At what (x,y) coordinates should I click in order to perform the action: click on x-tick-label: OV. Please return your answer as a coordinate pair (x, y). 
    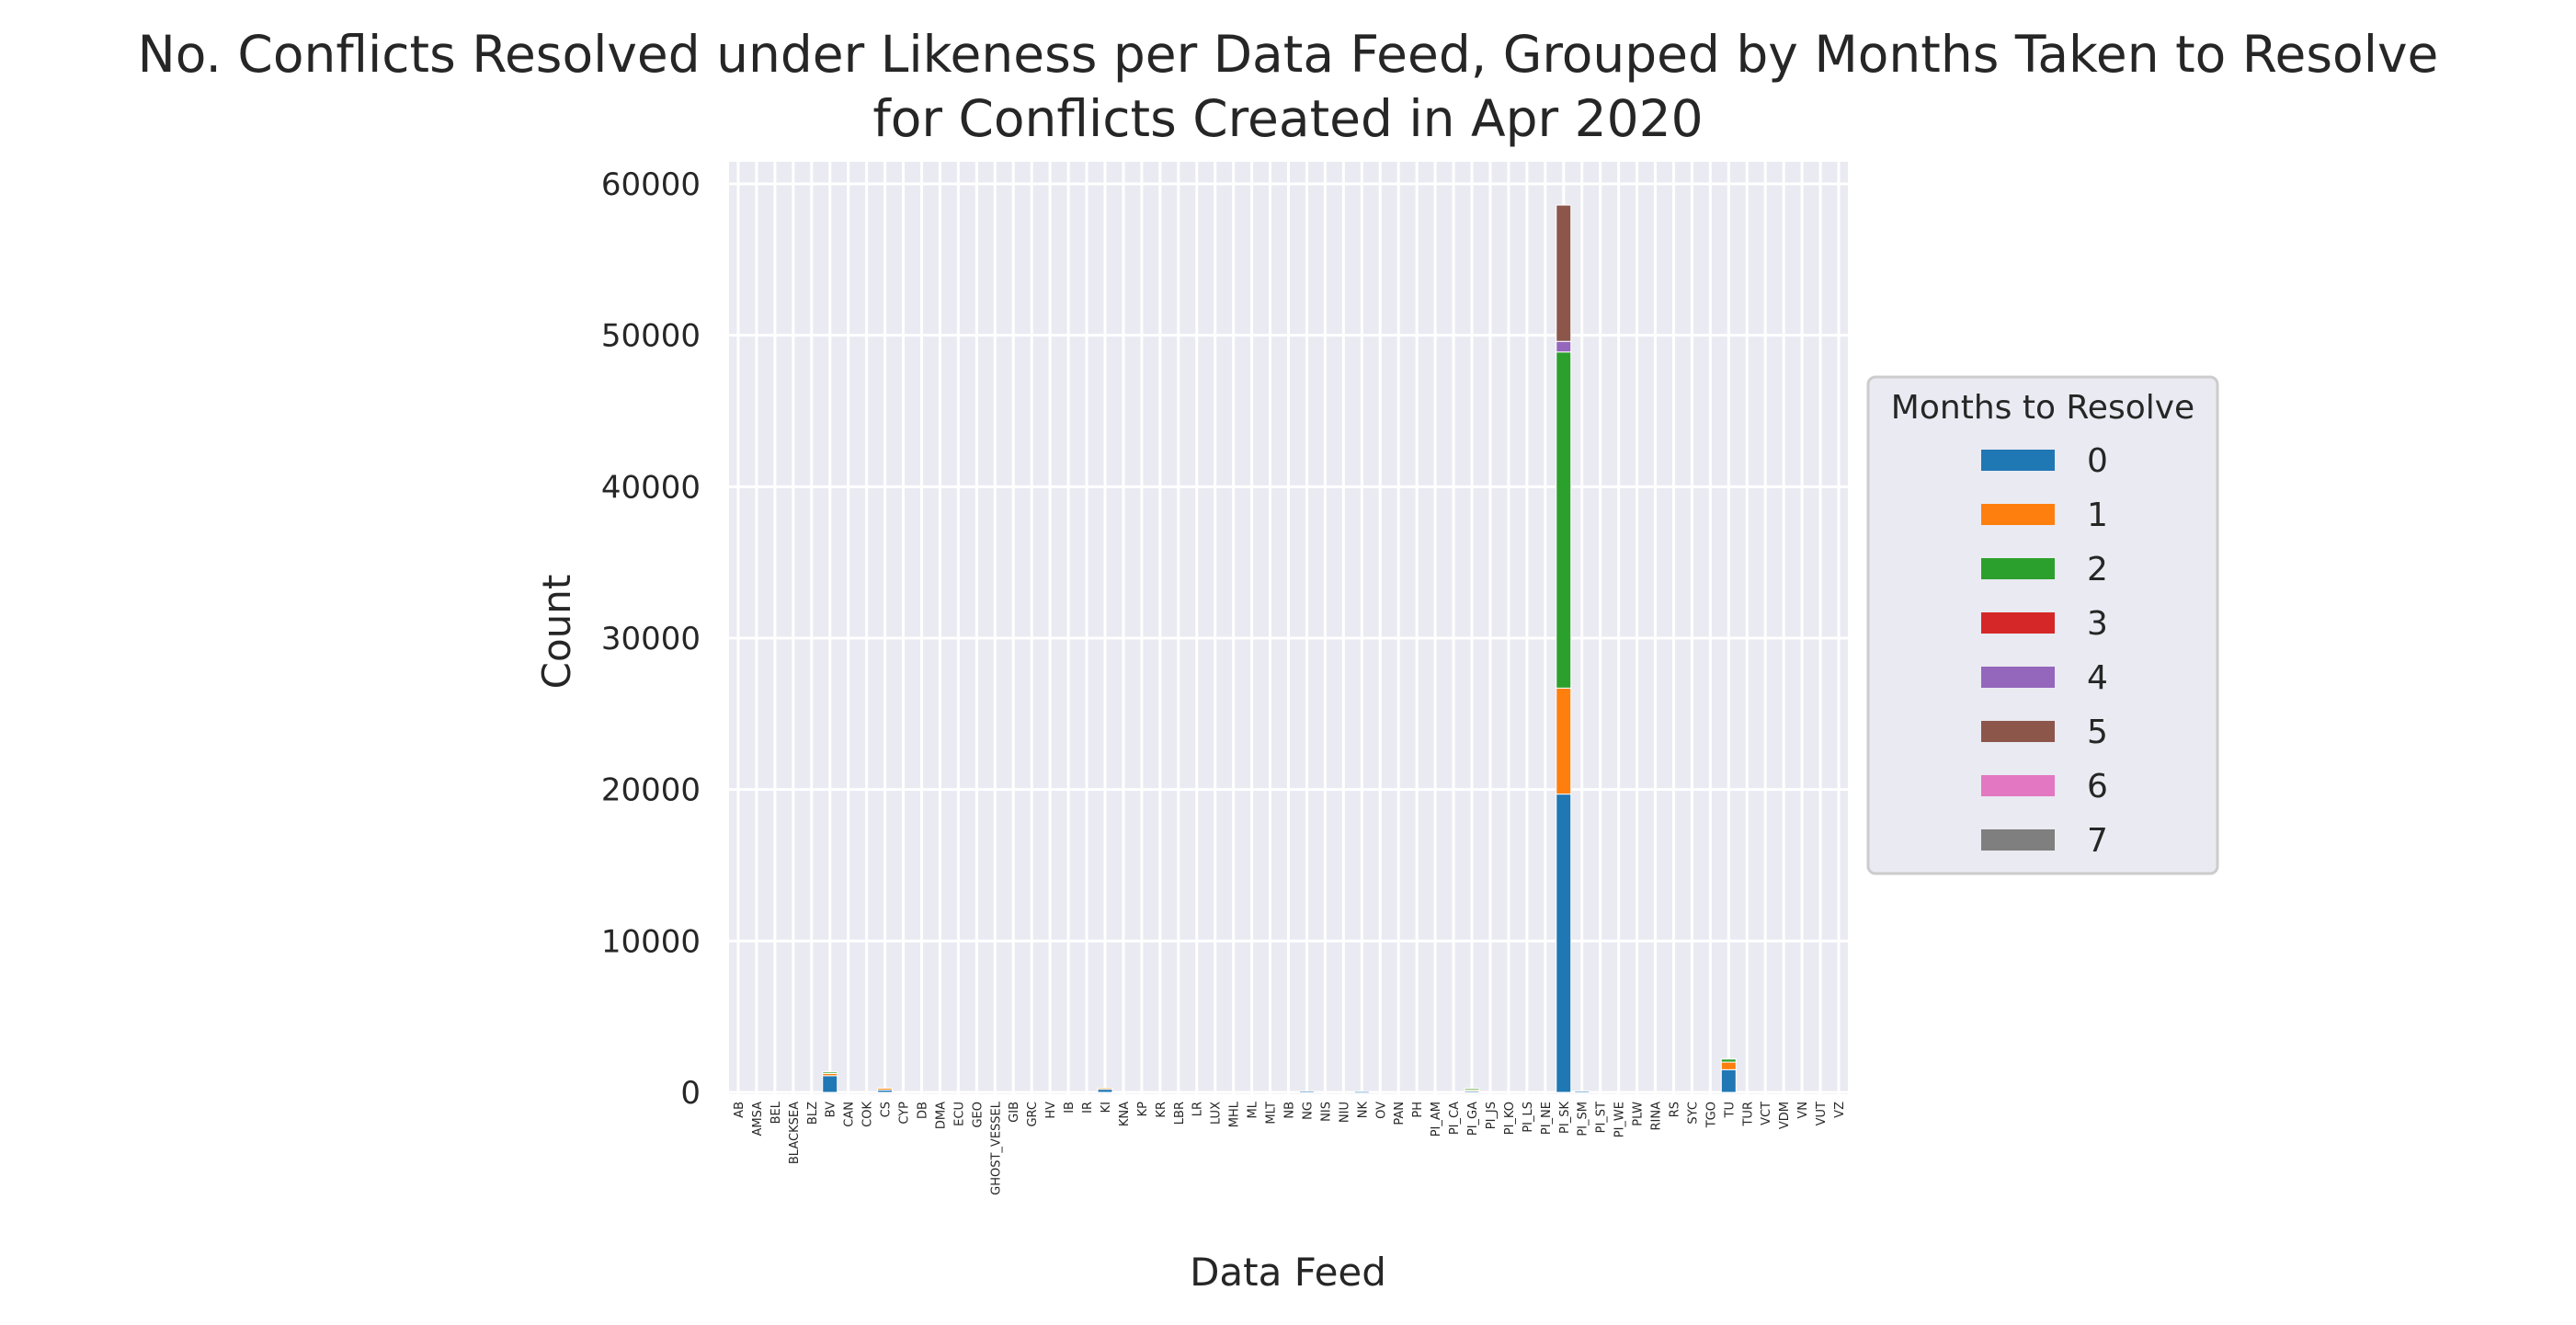
    Looking at the image, I should click on (1381, 1111).